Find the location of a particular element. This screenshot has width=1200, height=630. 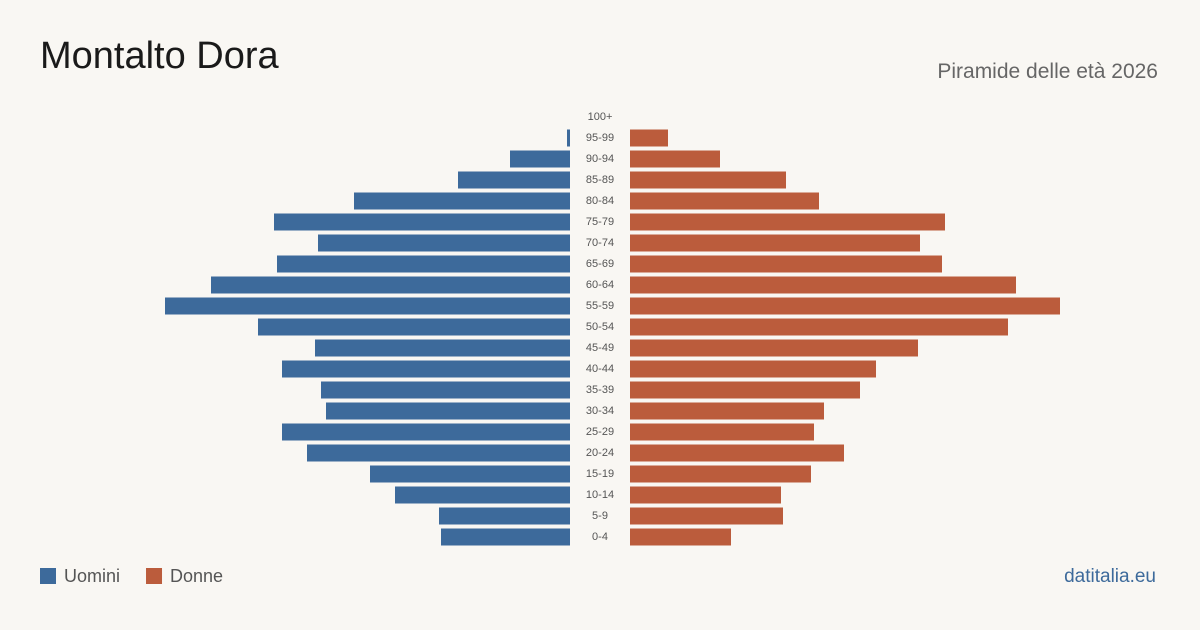

category-label: 80-84 is located at coordinates (600, 201).